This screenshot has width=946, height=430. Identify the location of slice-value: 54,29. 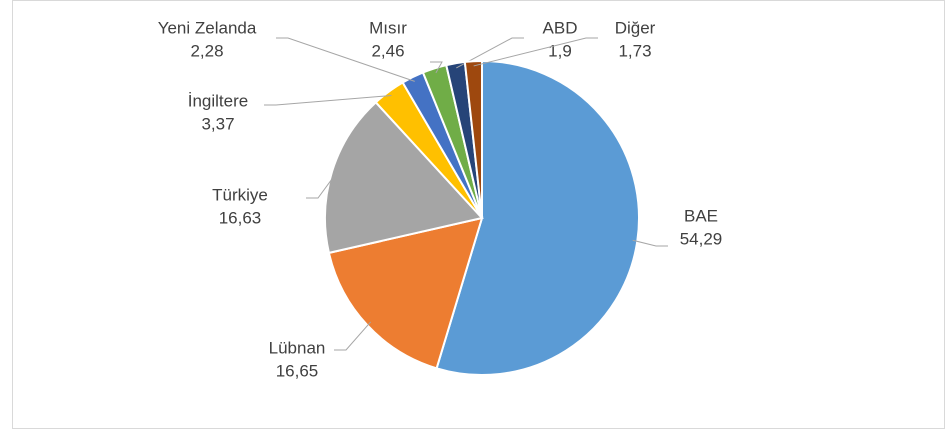
(701, 238).